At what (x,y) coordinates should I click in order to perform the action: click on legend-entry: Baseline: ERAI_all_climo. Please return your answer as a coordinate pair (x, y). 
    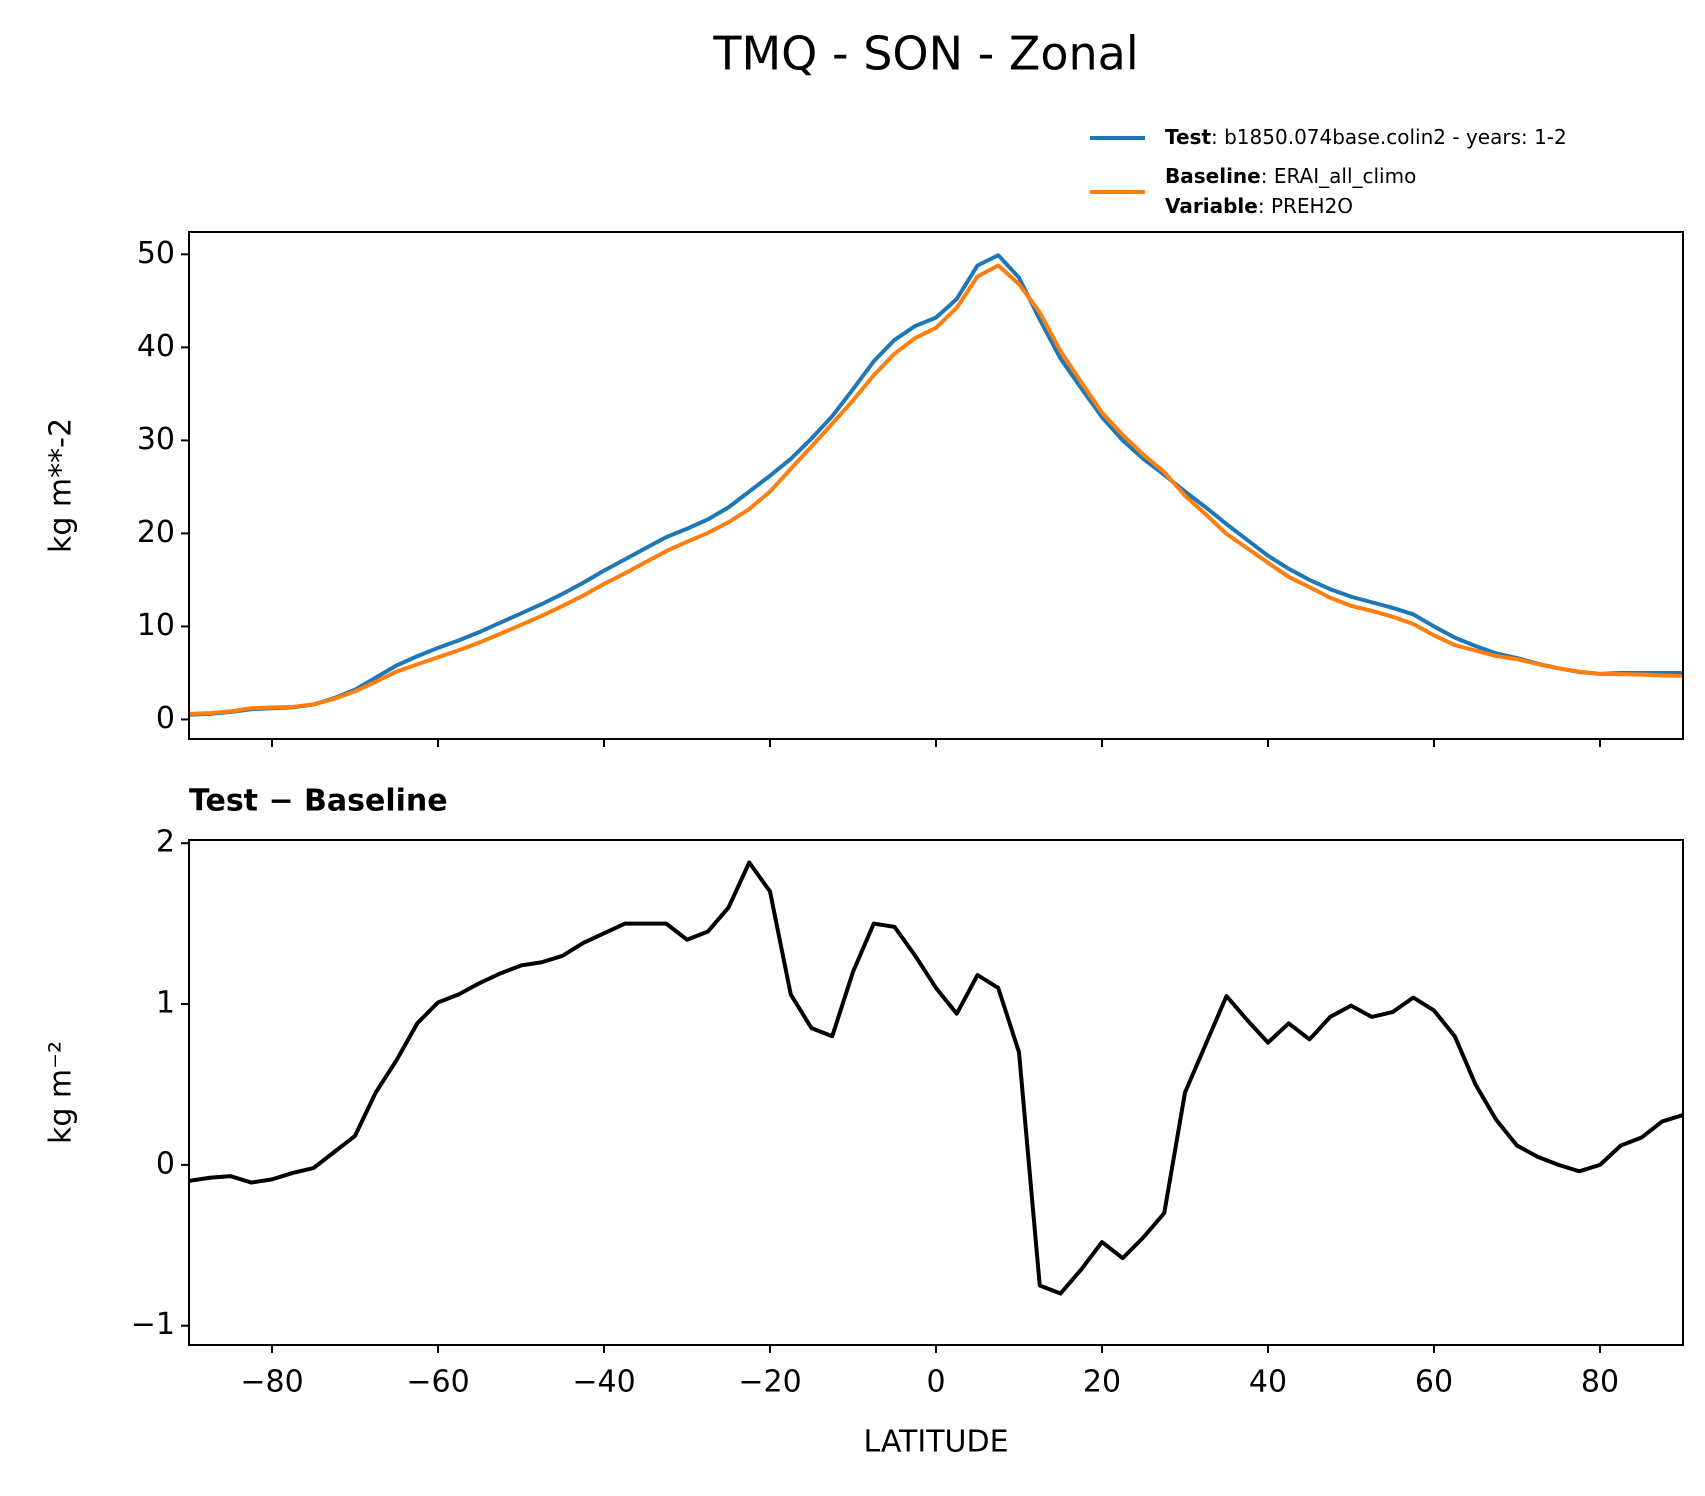
    Looking at the image, I should click on (1290, 176).